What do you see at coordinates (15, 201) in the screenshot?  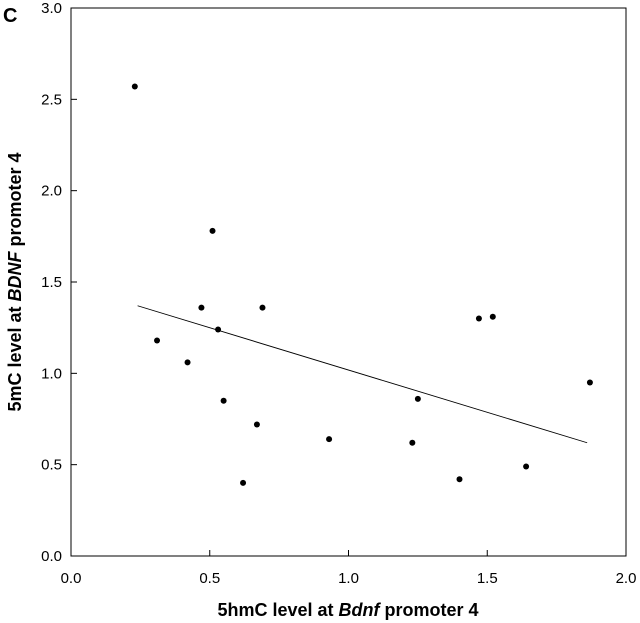 I see `ylabel-part: promoter 4` at bounding box center [15, 201].